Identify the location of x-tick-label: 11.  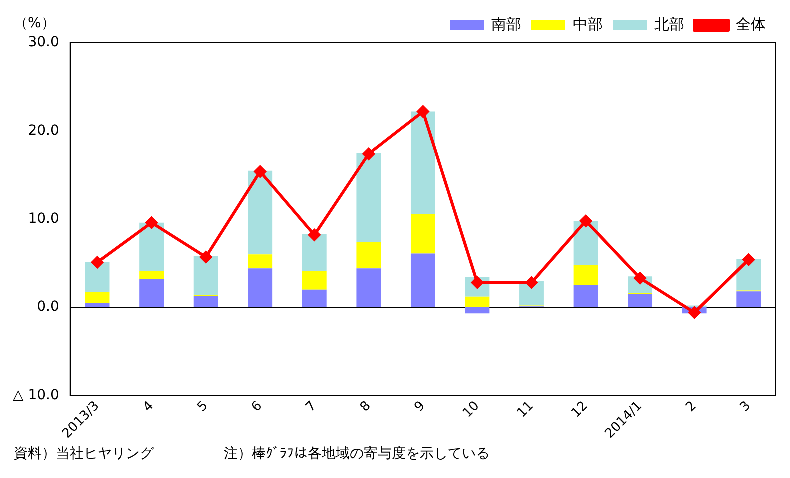
(525, 410).